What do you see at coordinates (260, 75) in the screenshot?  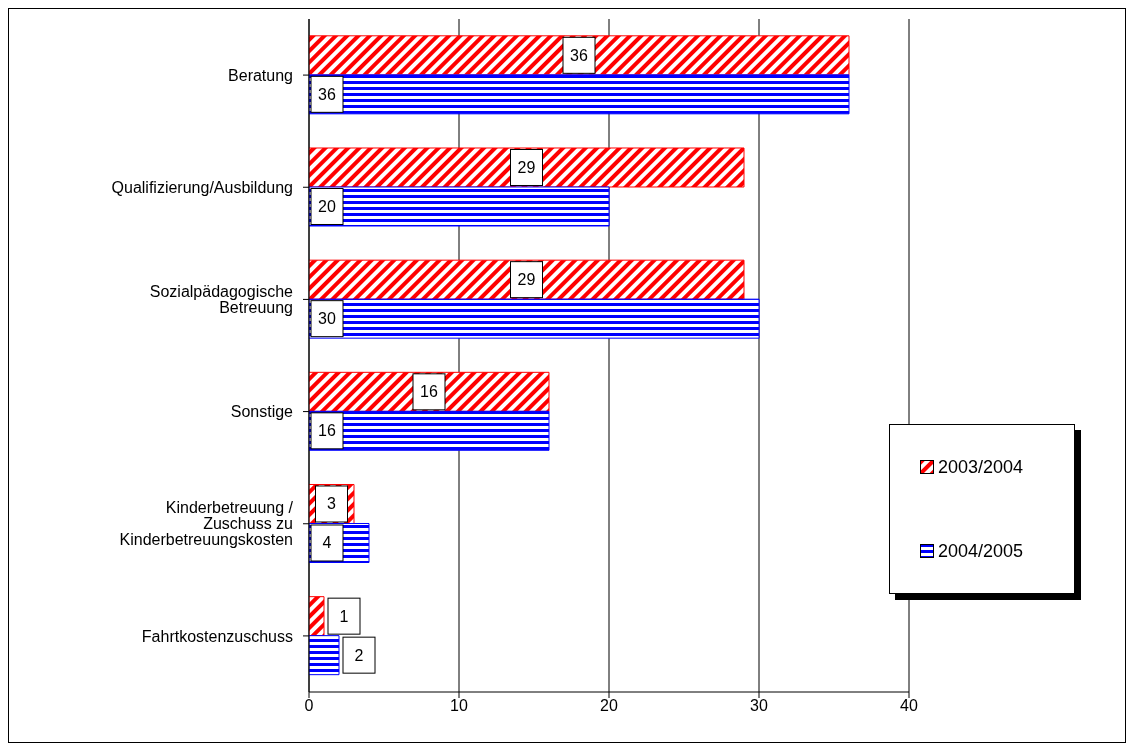 I see `y-tick-label: Beratung` at bounding box center [260, 75].